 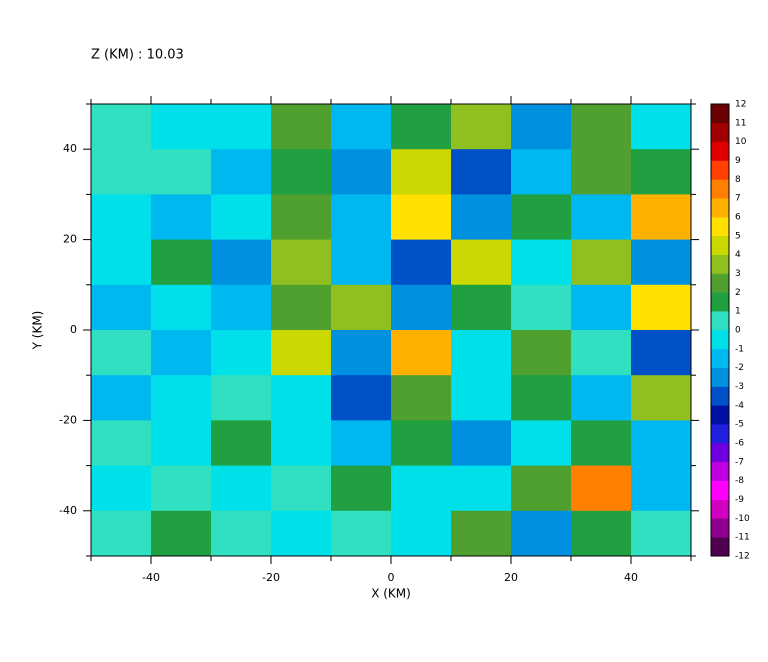 I want to click on colorbar-label: -7, so click(x=739, y=462).